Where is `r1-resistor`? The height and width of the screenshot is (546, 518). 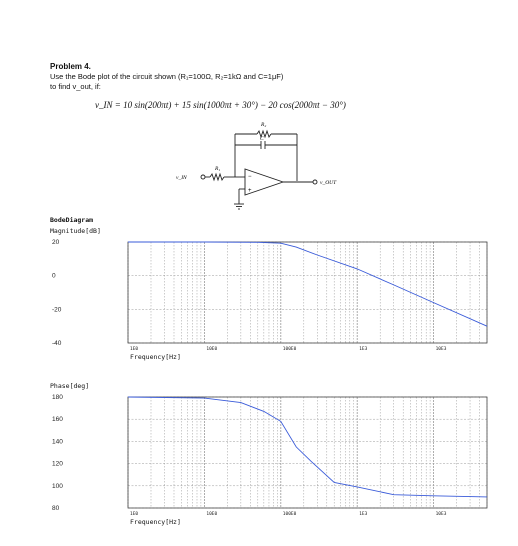
r1-resistor is located at coordinates (217, 177).